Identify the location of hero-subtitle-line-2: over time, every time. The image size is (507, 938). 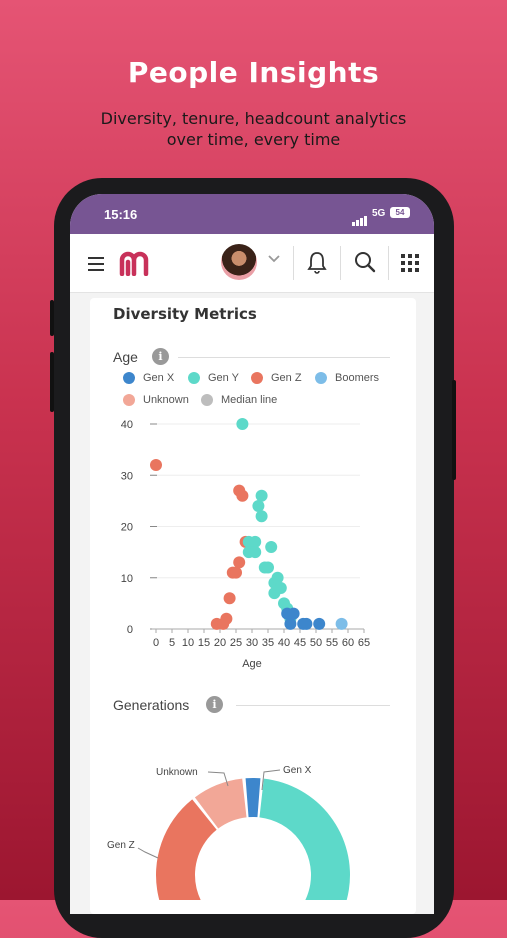
(253, 139).